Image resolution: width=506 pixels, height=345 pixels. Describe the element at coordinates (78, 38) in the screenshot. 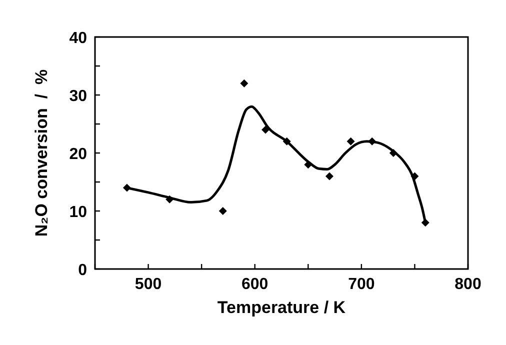

I see `y-tick-label: 40` at that location.